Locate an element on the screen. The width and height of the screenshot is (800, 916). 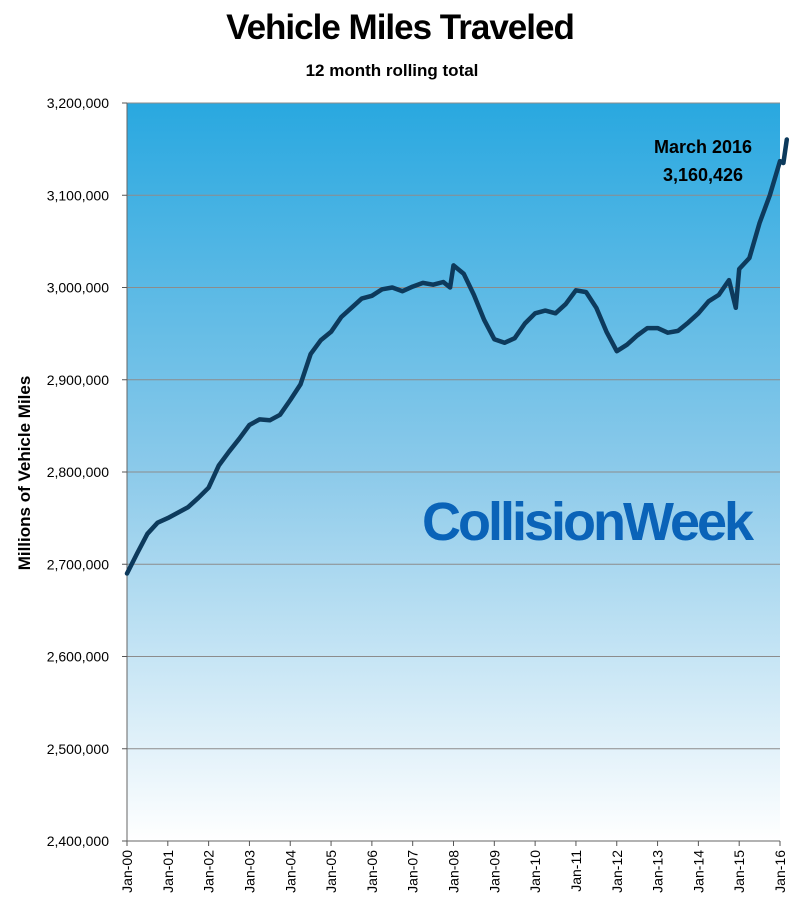
annotation-date: March 2016 is located at coordinates (703, 147).